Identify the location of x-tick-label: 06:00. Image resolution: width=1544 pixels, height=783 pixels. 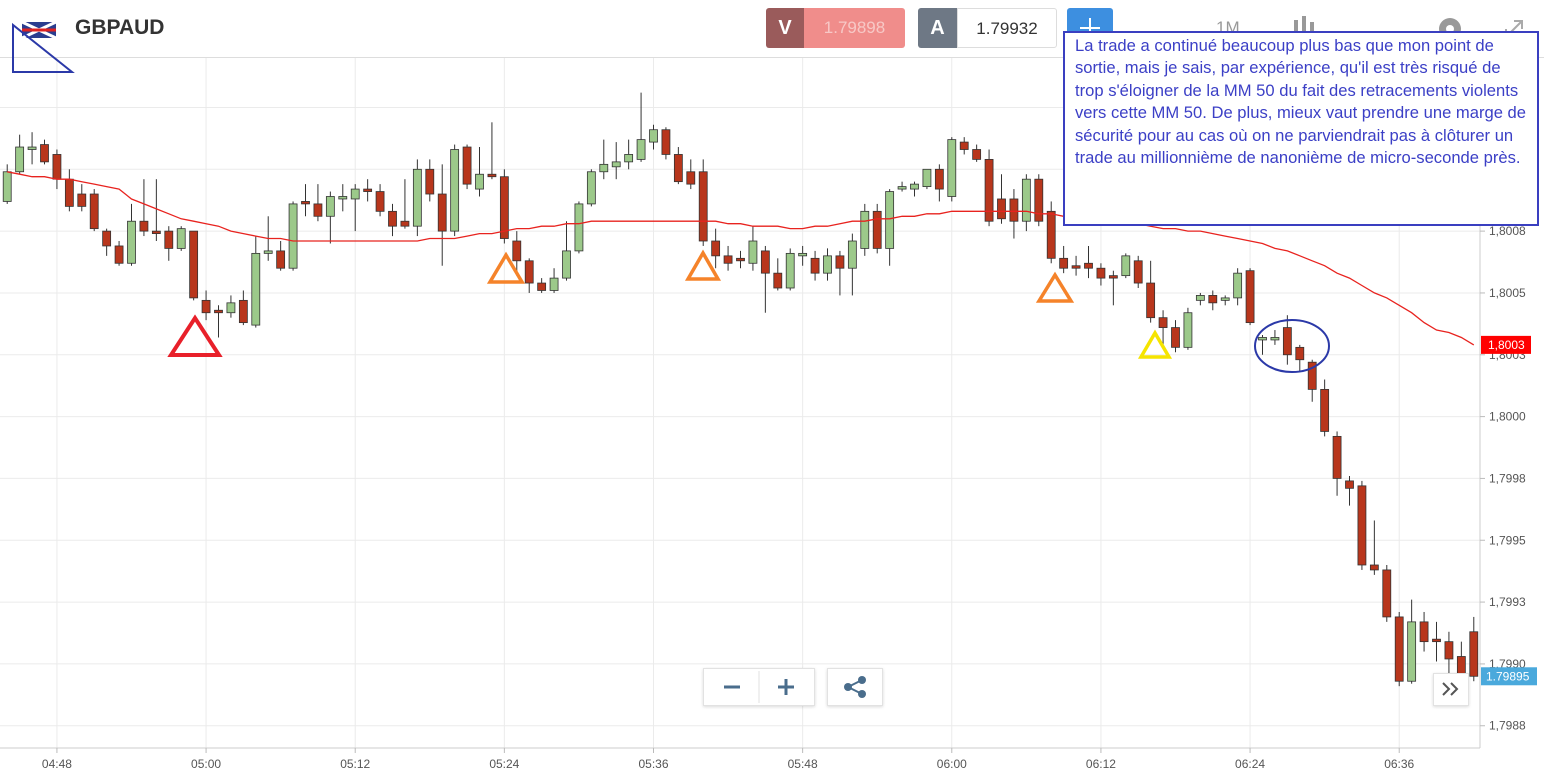
(952, 764).